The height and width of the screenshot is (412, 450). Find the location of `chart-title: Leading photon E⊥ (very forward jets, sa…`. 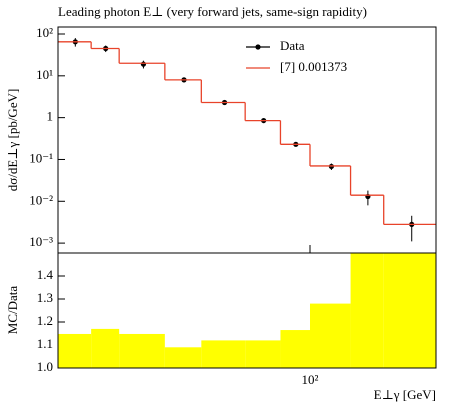

chart-title: Leading photon E⊥ (very forward jets, sa… is located at coordinates (212, 11).